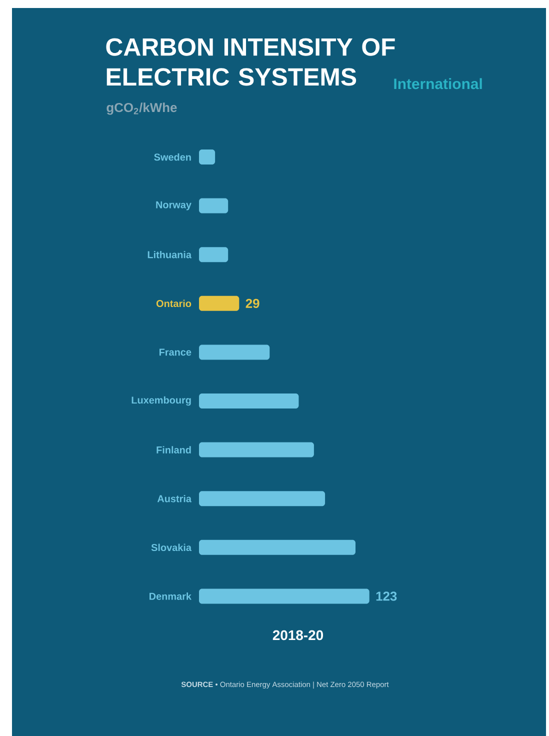 The image size is (549, 736). Describe the element at coordinates (438, 84) in the screenshot. I see `text: International` at that location.